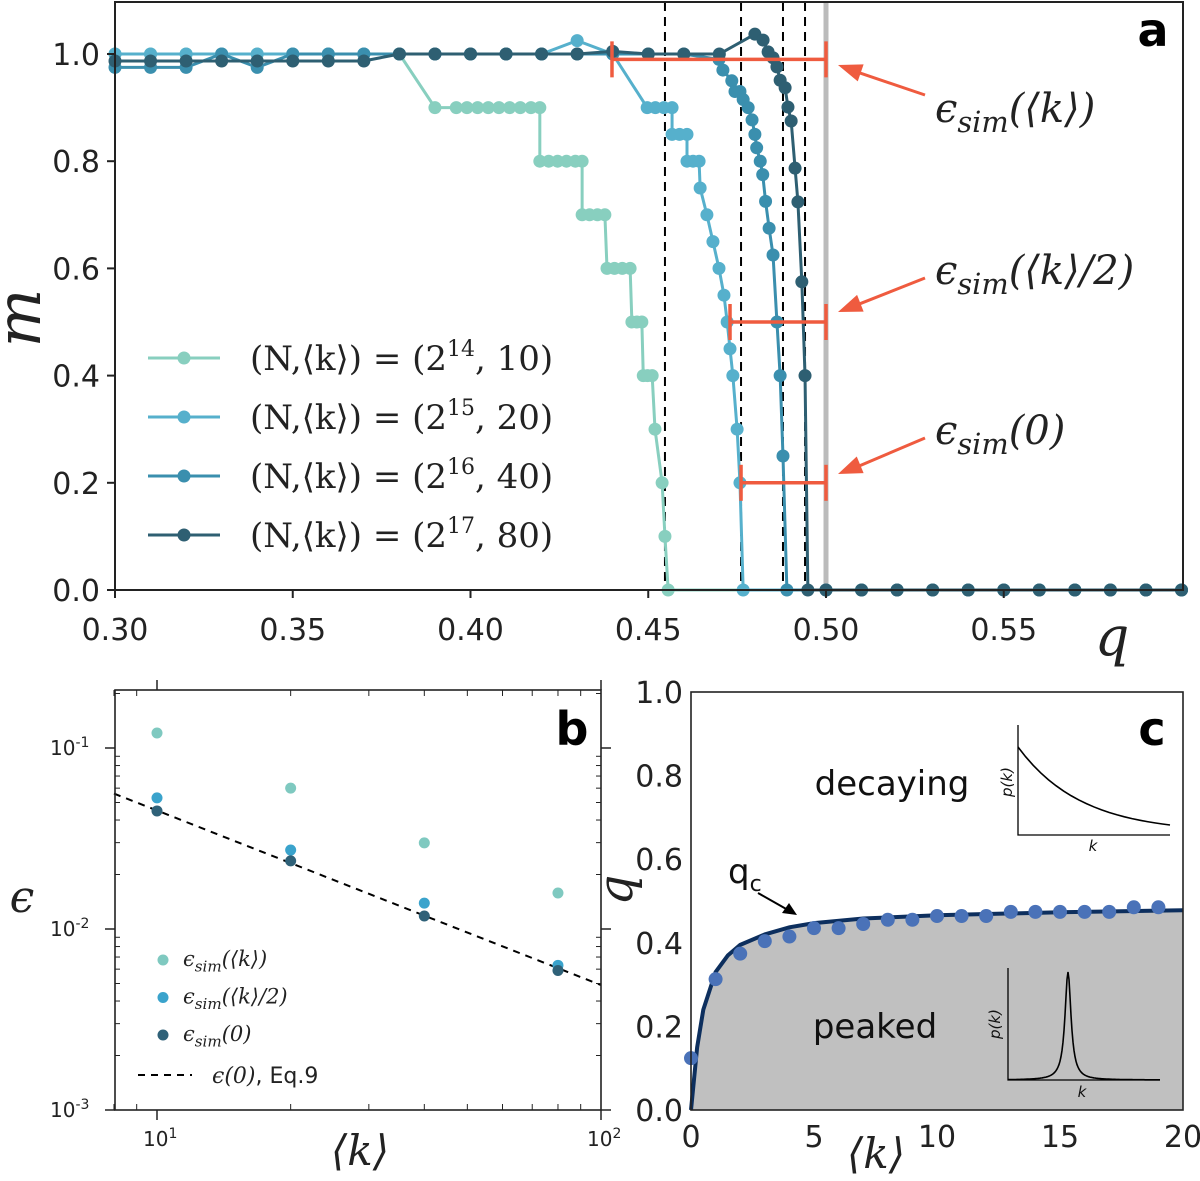 Image resolution: width=1200 pixels, height=1181 pixels. I want to click on panel-a-annotations: ϵsim(⟨k⟩)ϵsim(⟨k⟩/2)ϵsim(0), so click(986, 269).